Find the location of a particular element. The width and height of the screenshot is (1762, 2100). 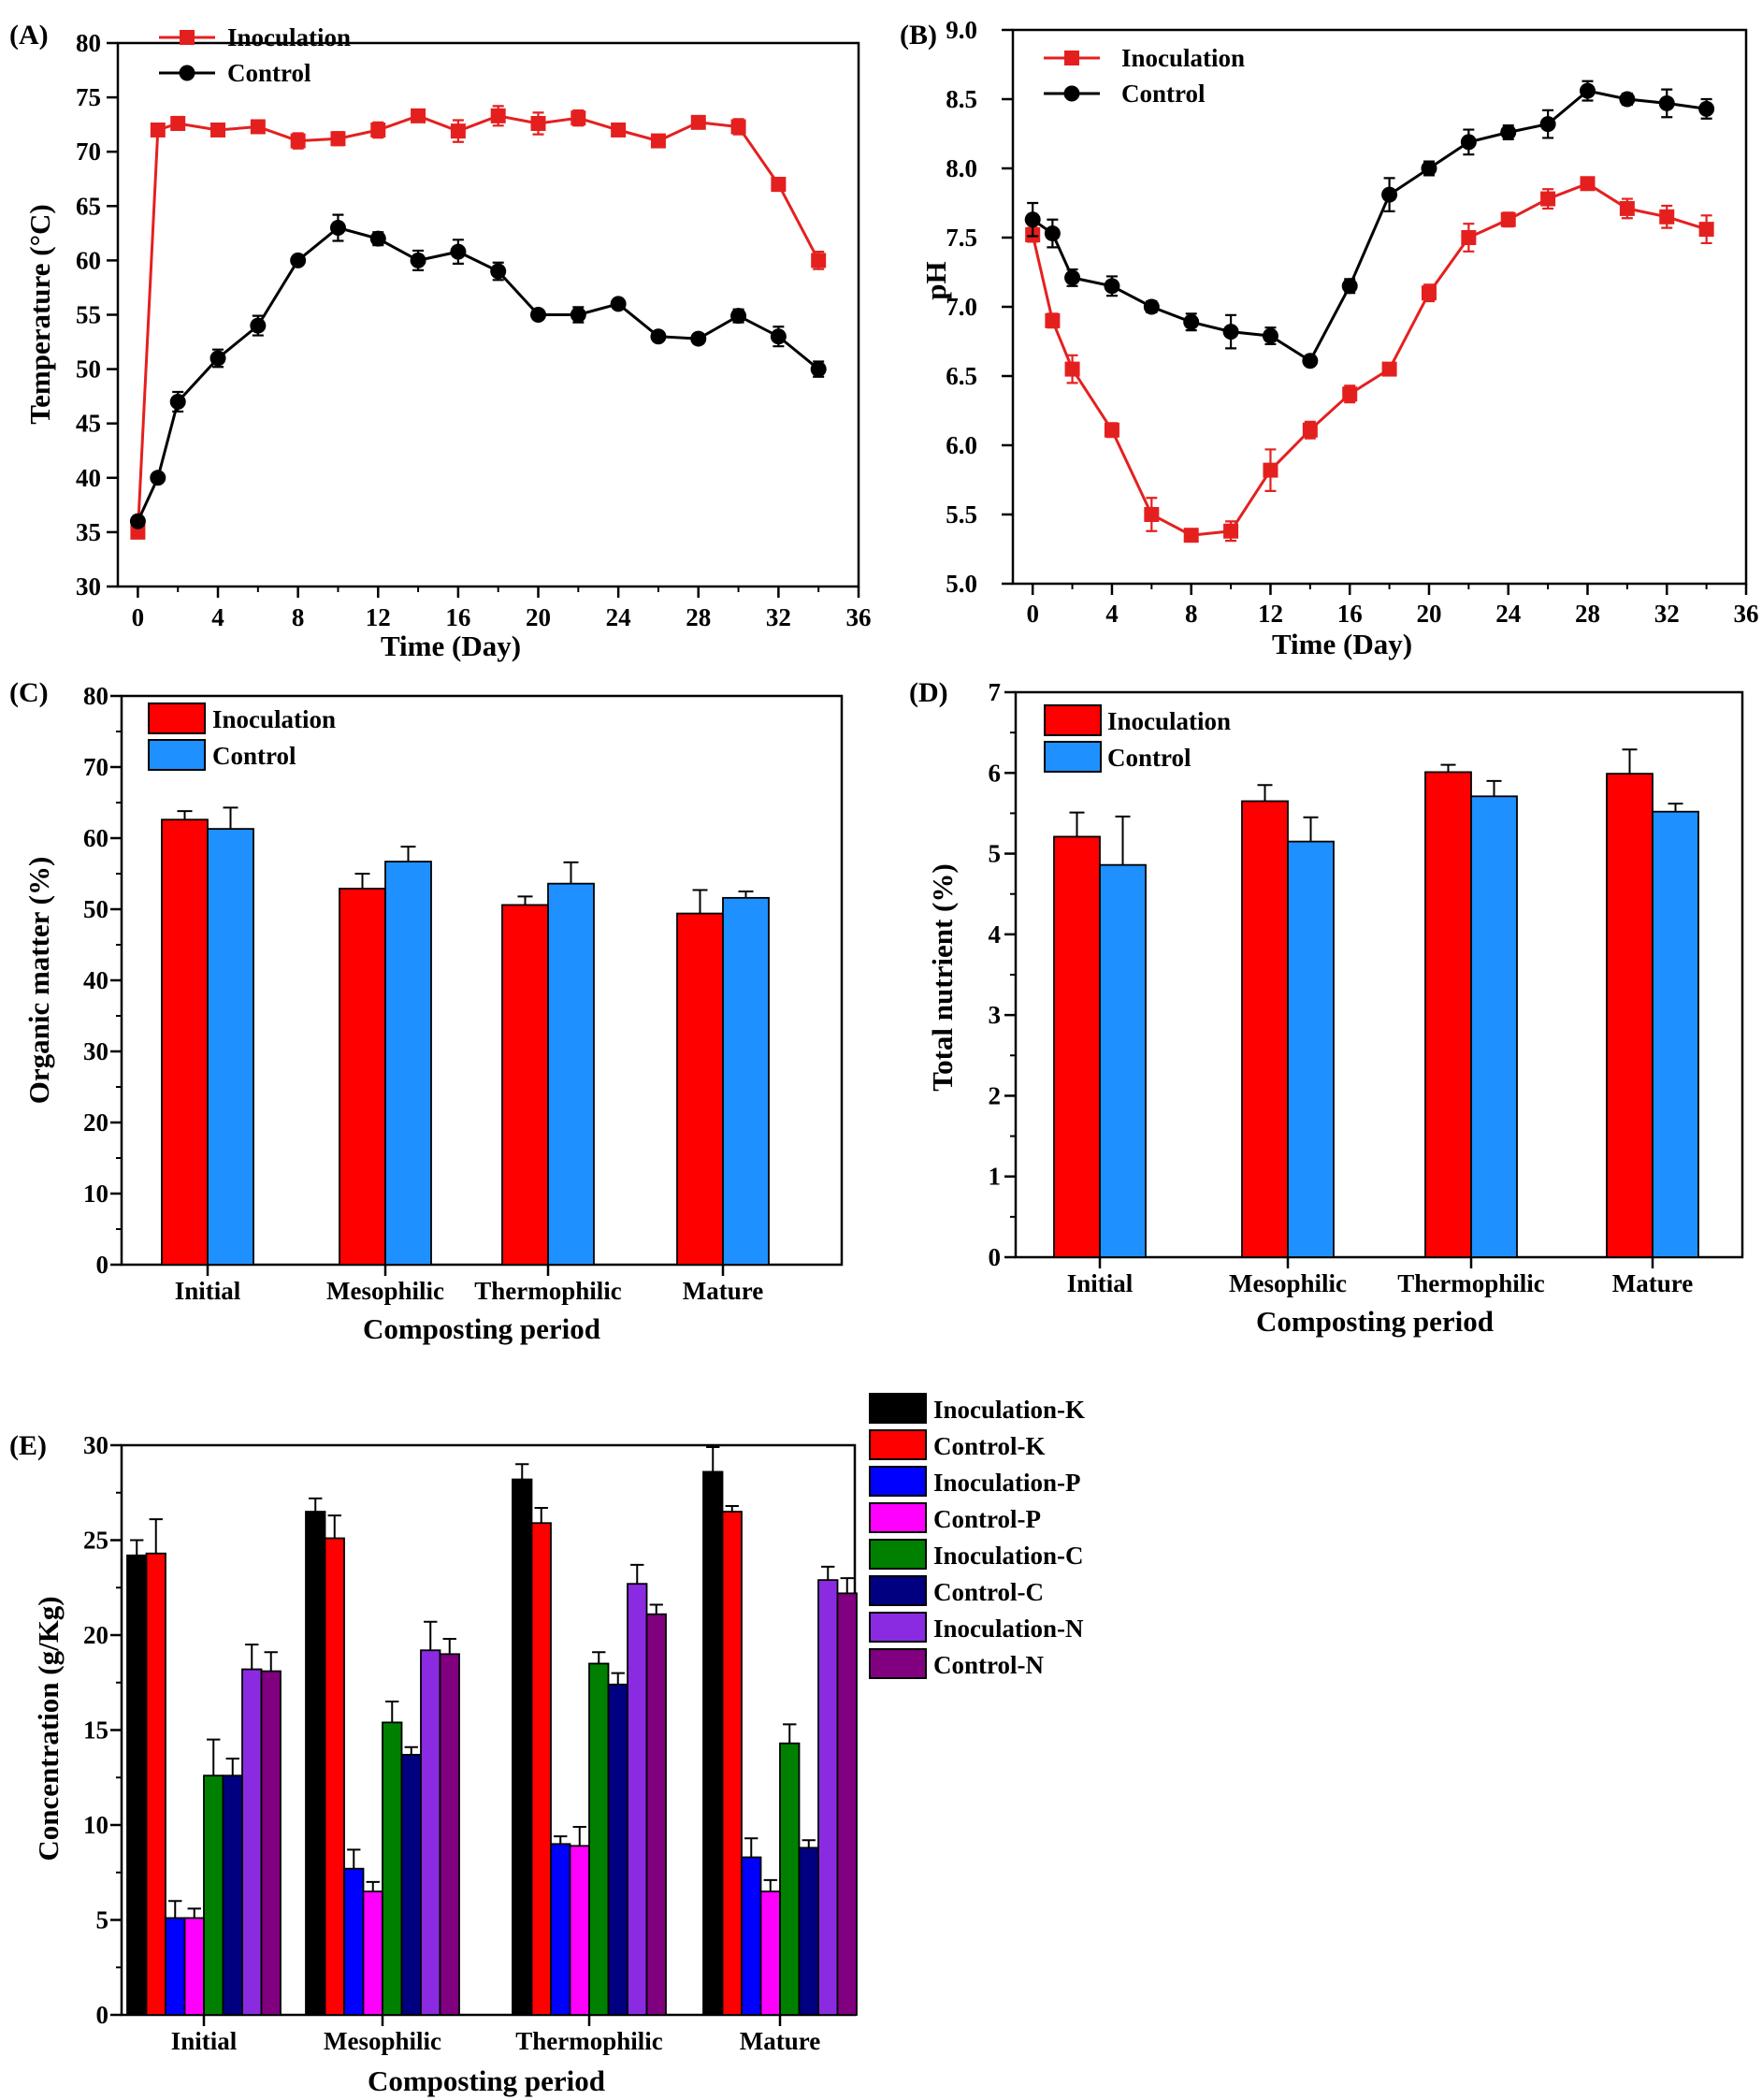

panel-c-y-tick-label: 0 is located at coordinates (102, 1265).